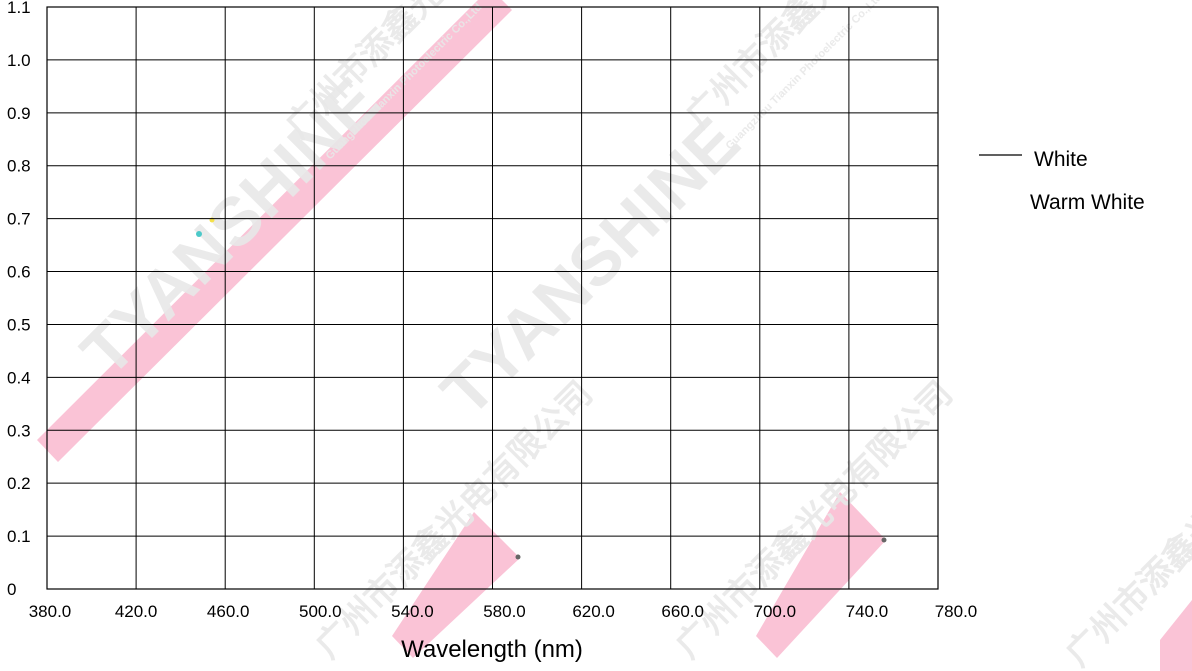  What do you see at coordinates (19, 324) in the screenshot?
I see `y-tick-label: 0.5` at bounding box center [19, 324].